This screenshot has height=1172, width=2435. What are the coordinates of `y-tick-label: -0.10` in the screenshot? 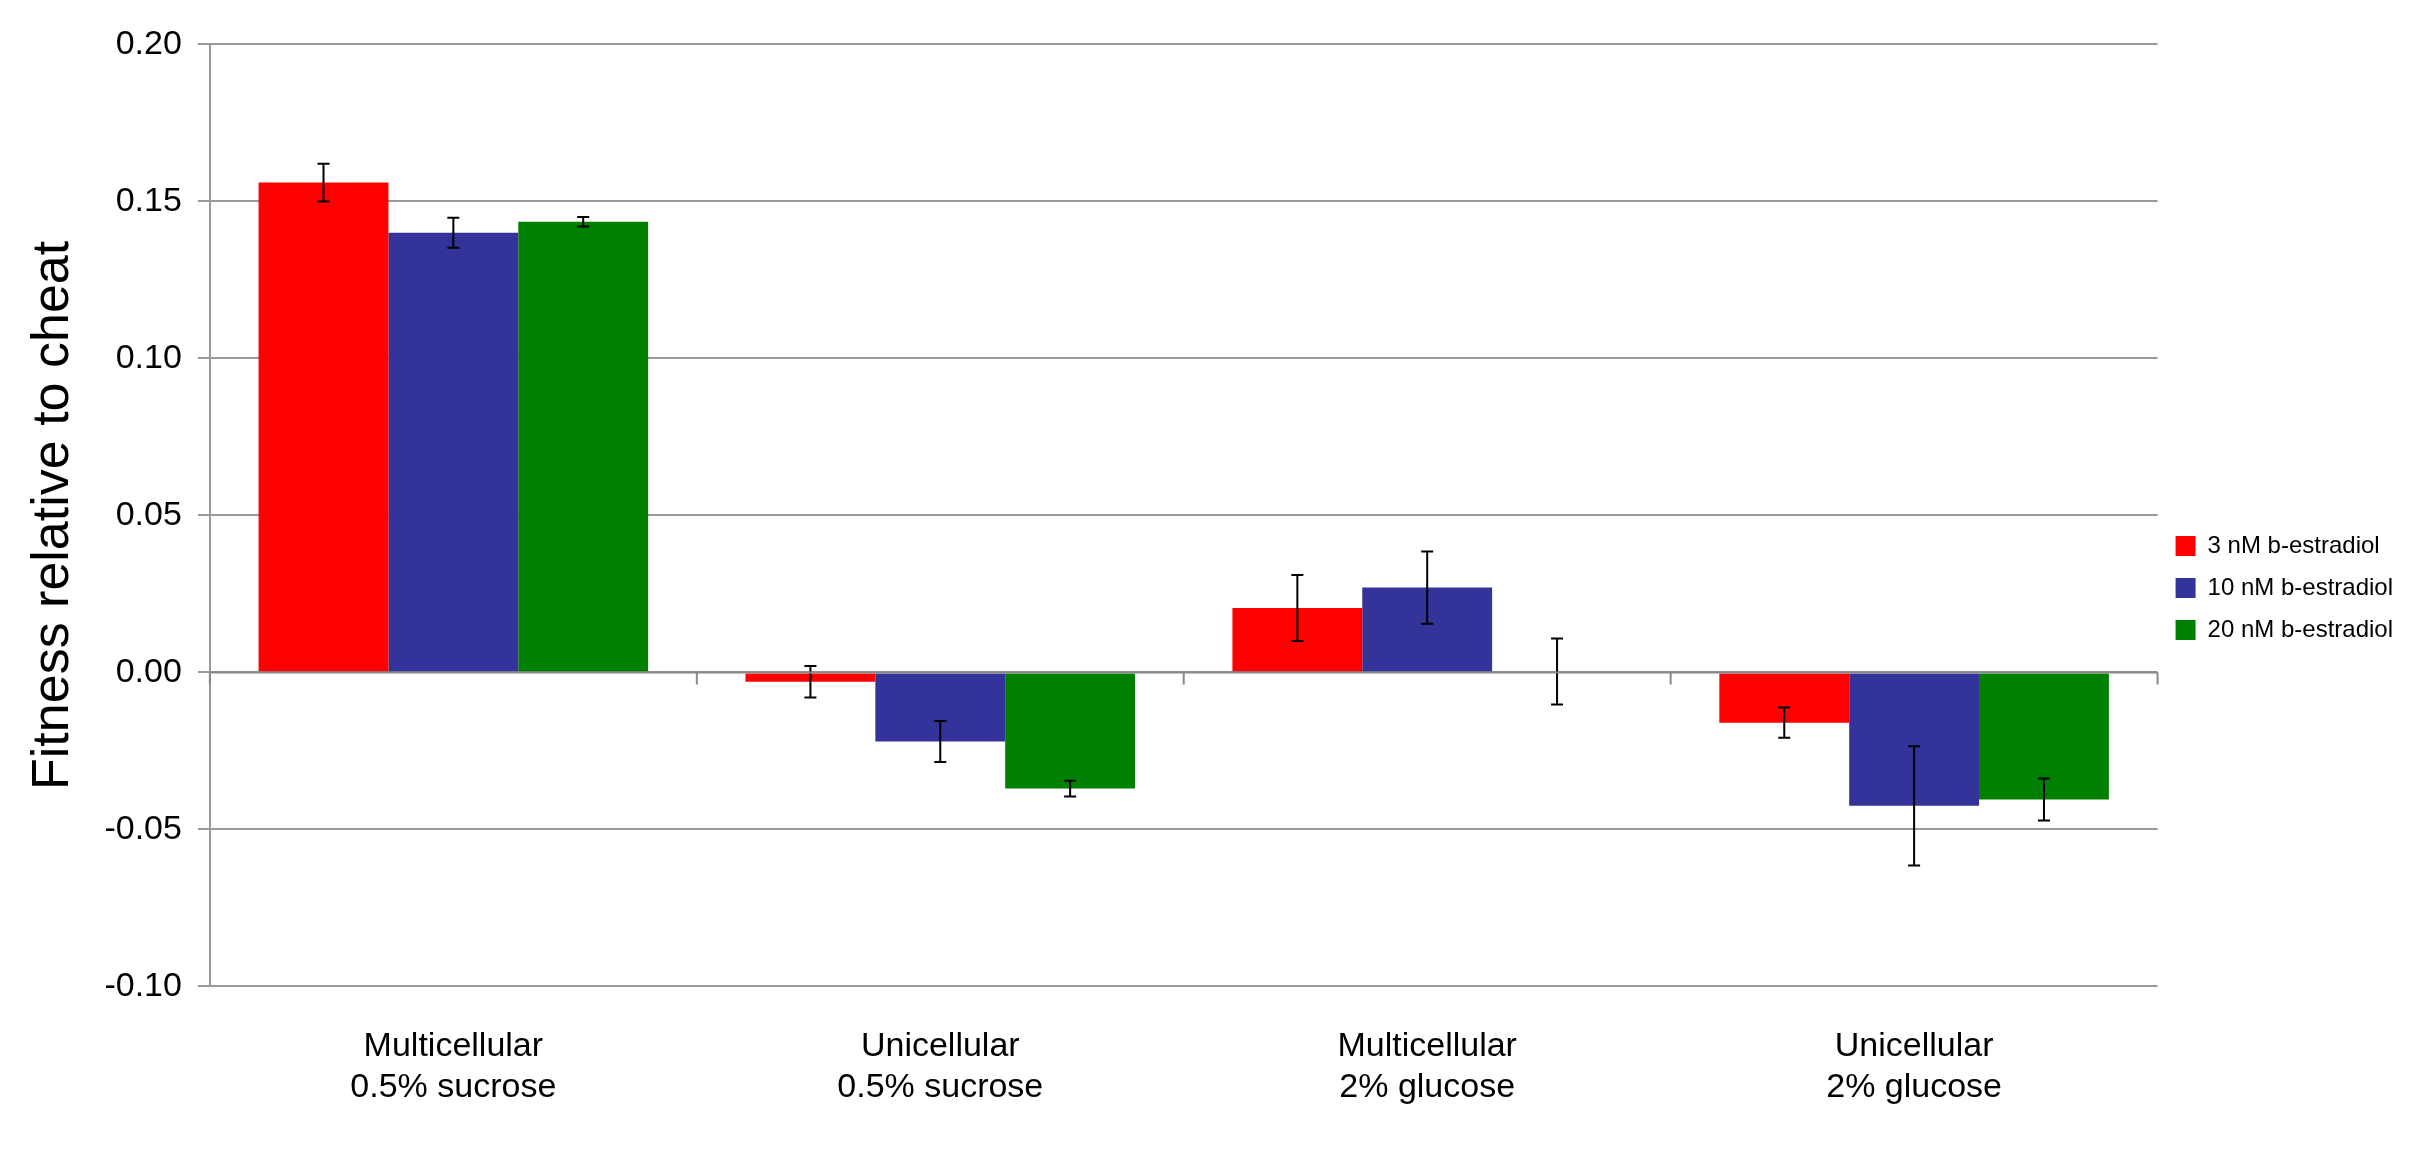 It's located at (143, 983).